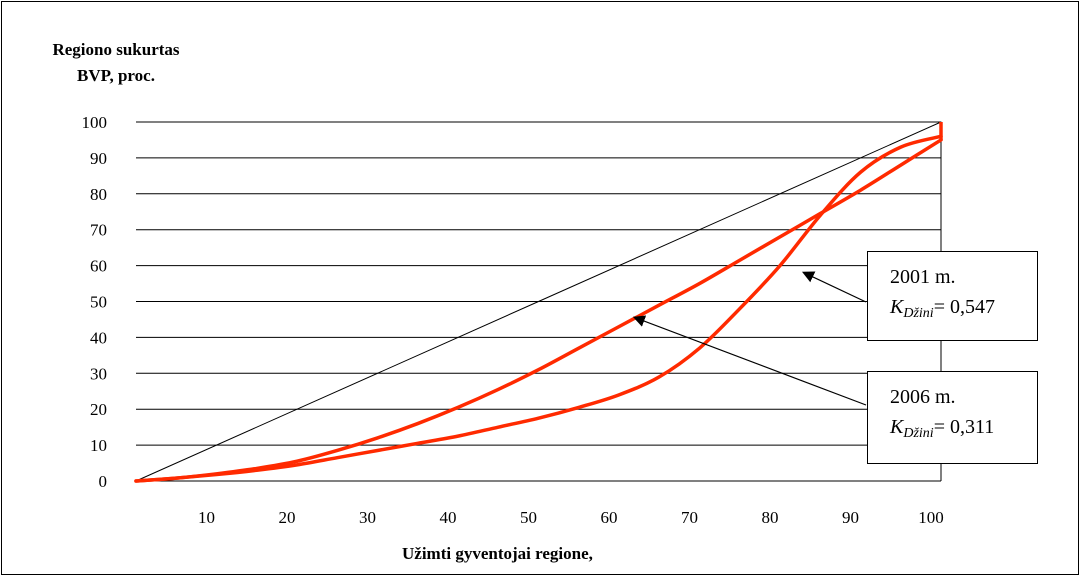  What do you see at coordinates (964, 307) in the screenshot?
I see `annotation-2001-k-value: = 0,547` at bounding box center [964, 307].